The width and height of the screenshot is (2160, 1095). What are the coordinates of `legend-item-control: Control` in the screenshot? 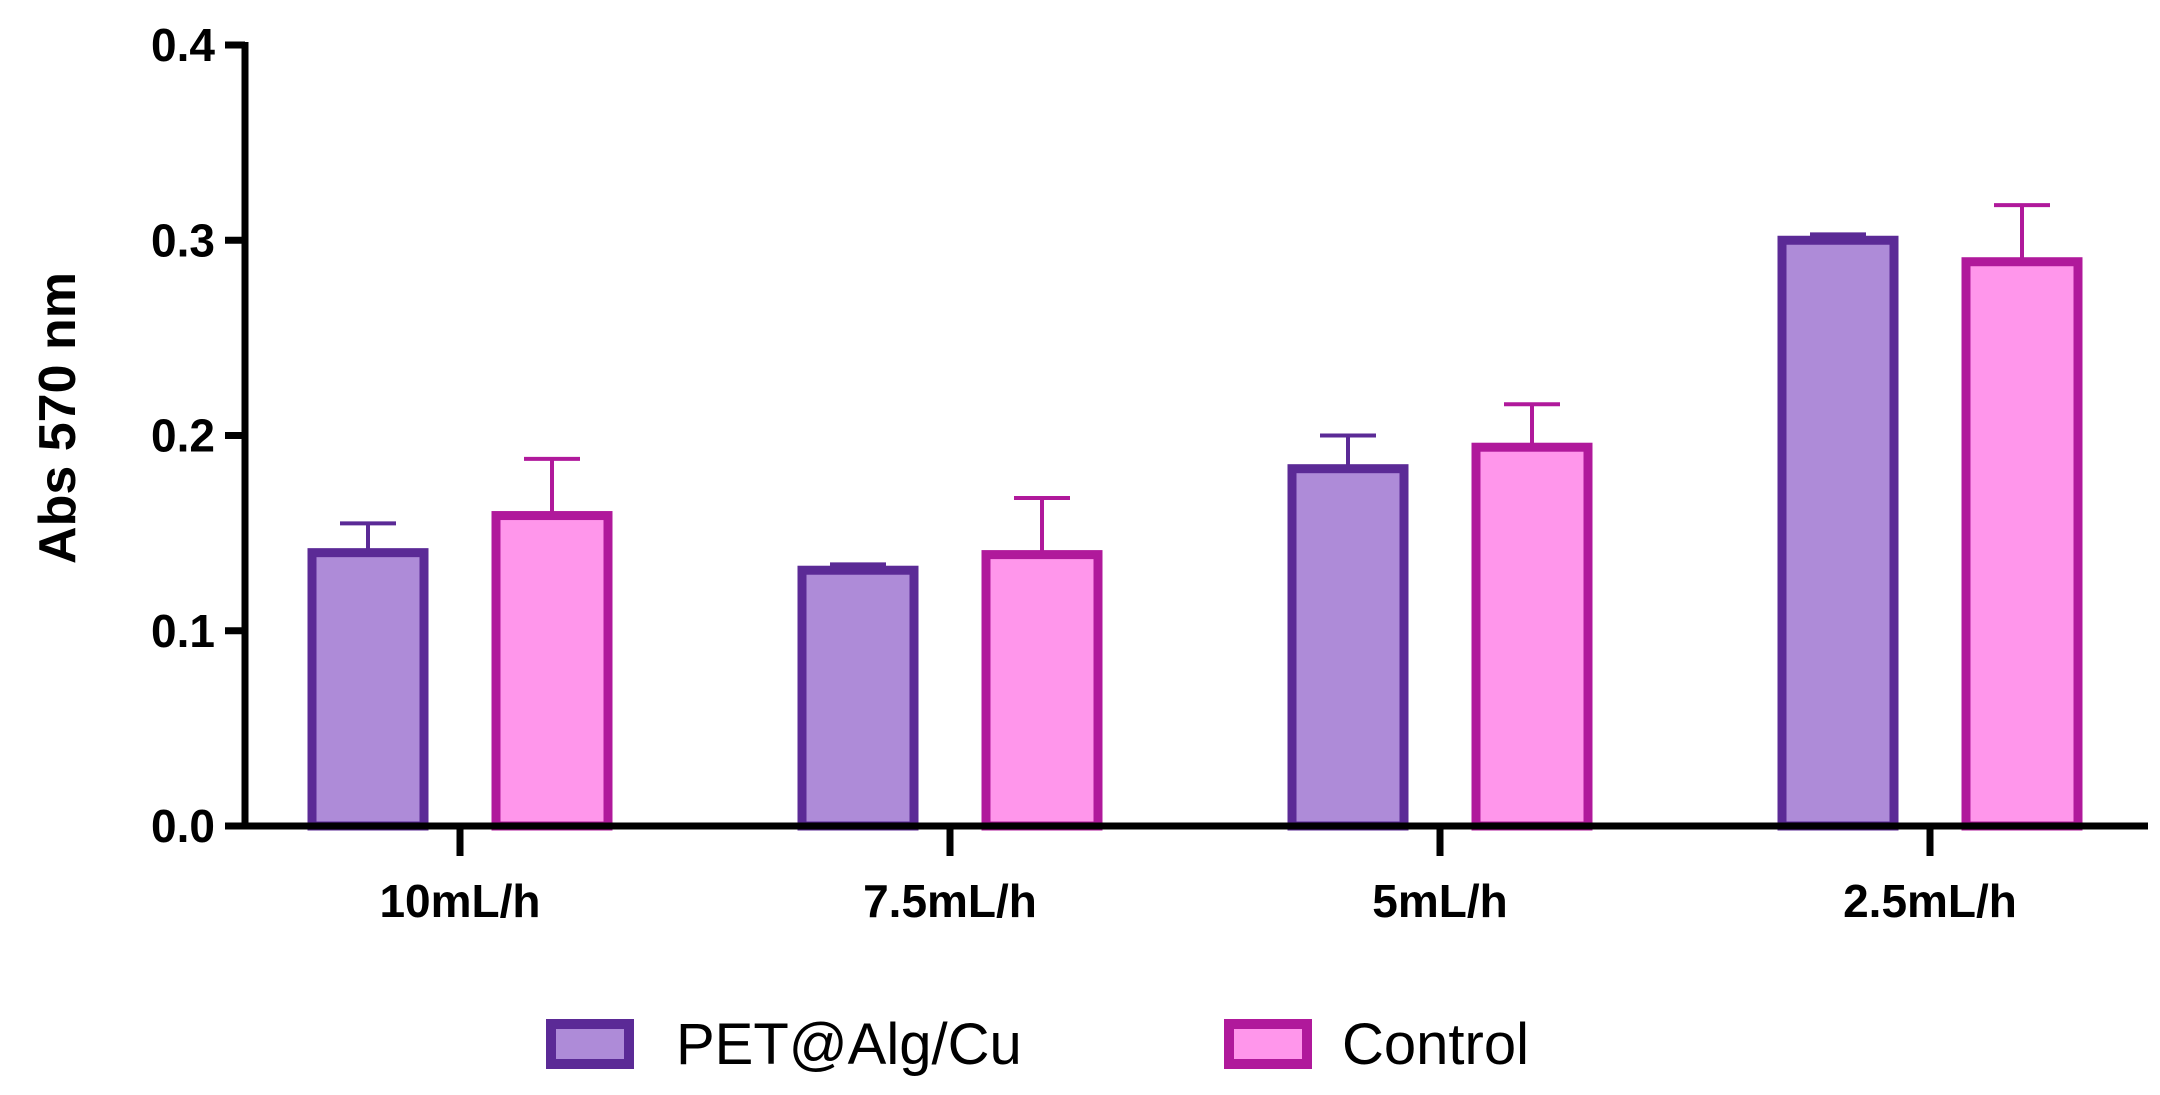 It's located at (1376, 1044).